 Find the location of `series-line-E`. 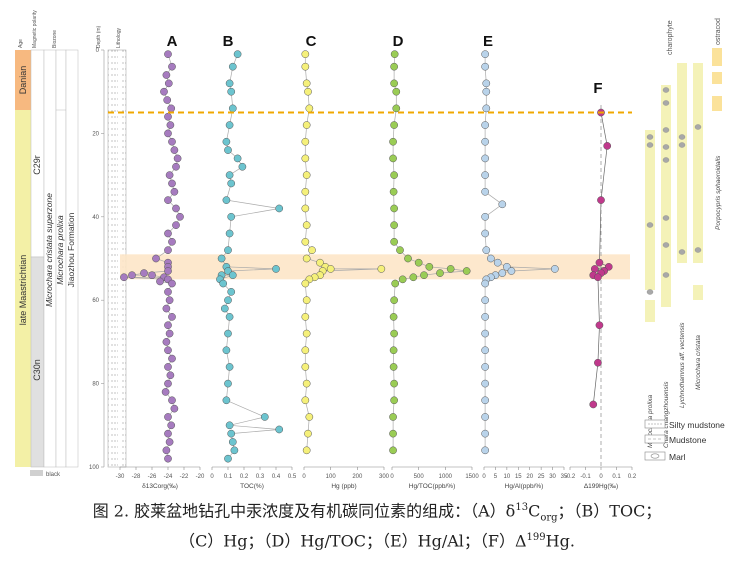

series-line-E is located at coordinates (519, 252).